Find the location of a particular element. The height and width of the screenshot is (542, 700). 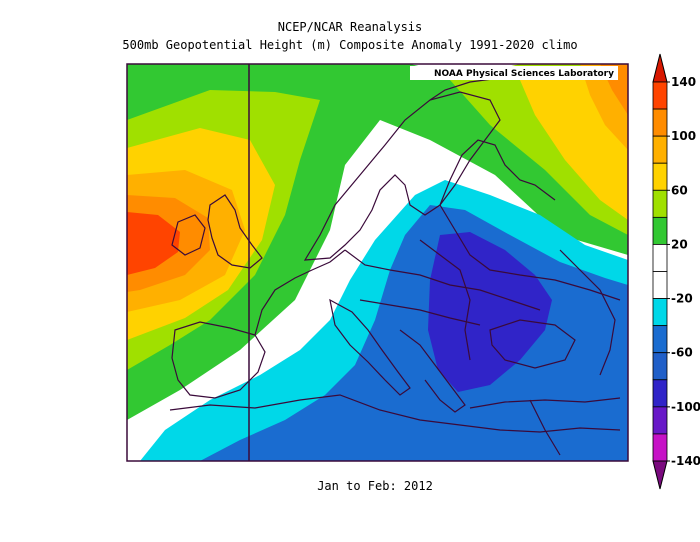

time-period-label: Jan to Feb: 2012 is located at coordinates (375, 486).